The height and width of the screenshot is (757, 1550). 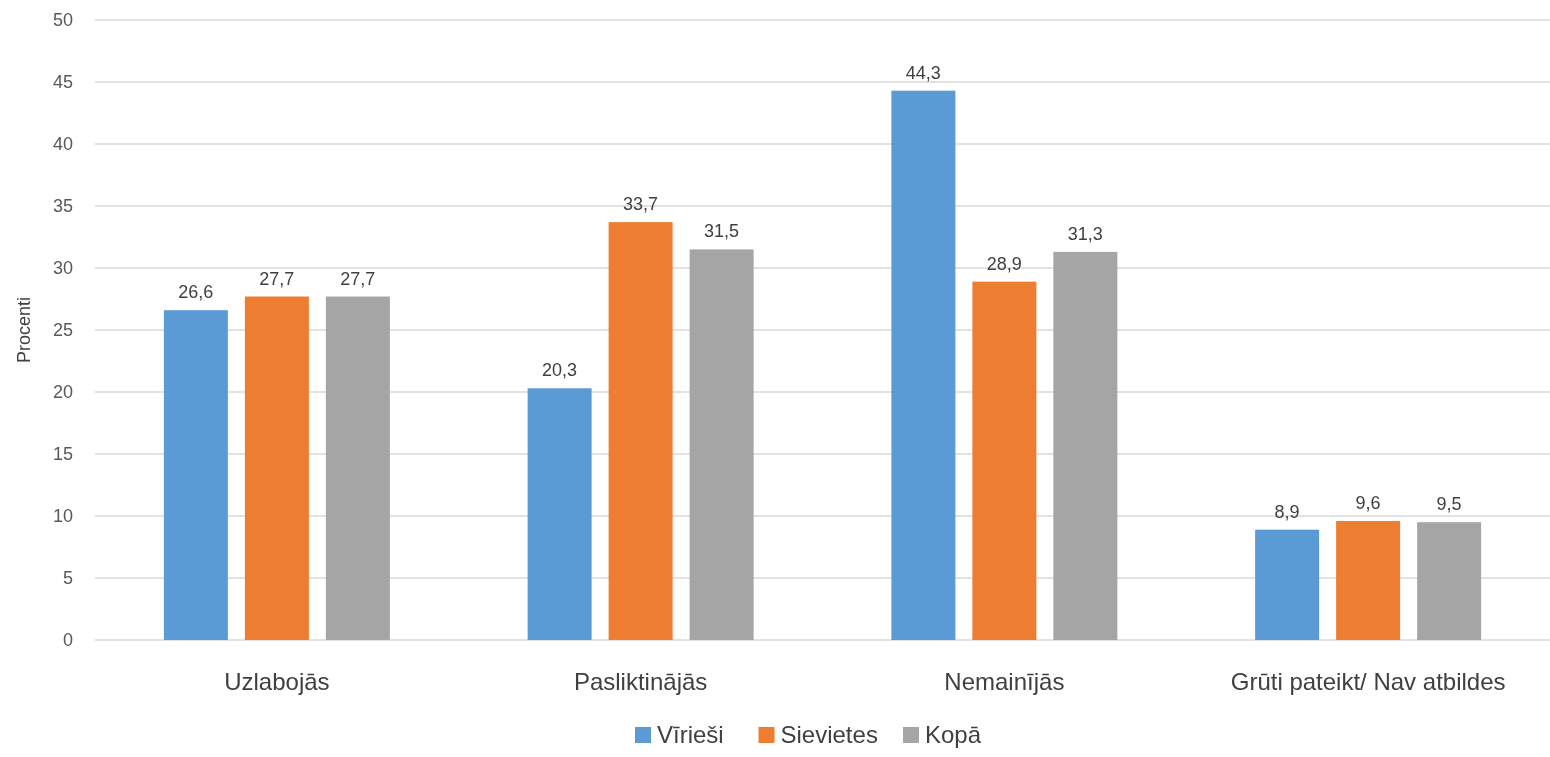 What do you see at coordinates (1368, 502) in the screenshot?
I see `data-label: 9,6` at bounding box center [1368, 502].